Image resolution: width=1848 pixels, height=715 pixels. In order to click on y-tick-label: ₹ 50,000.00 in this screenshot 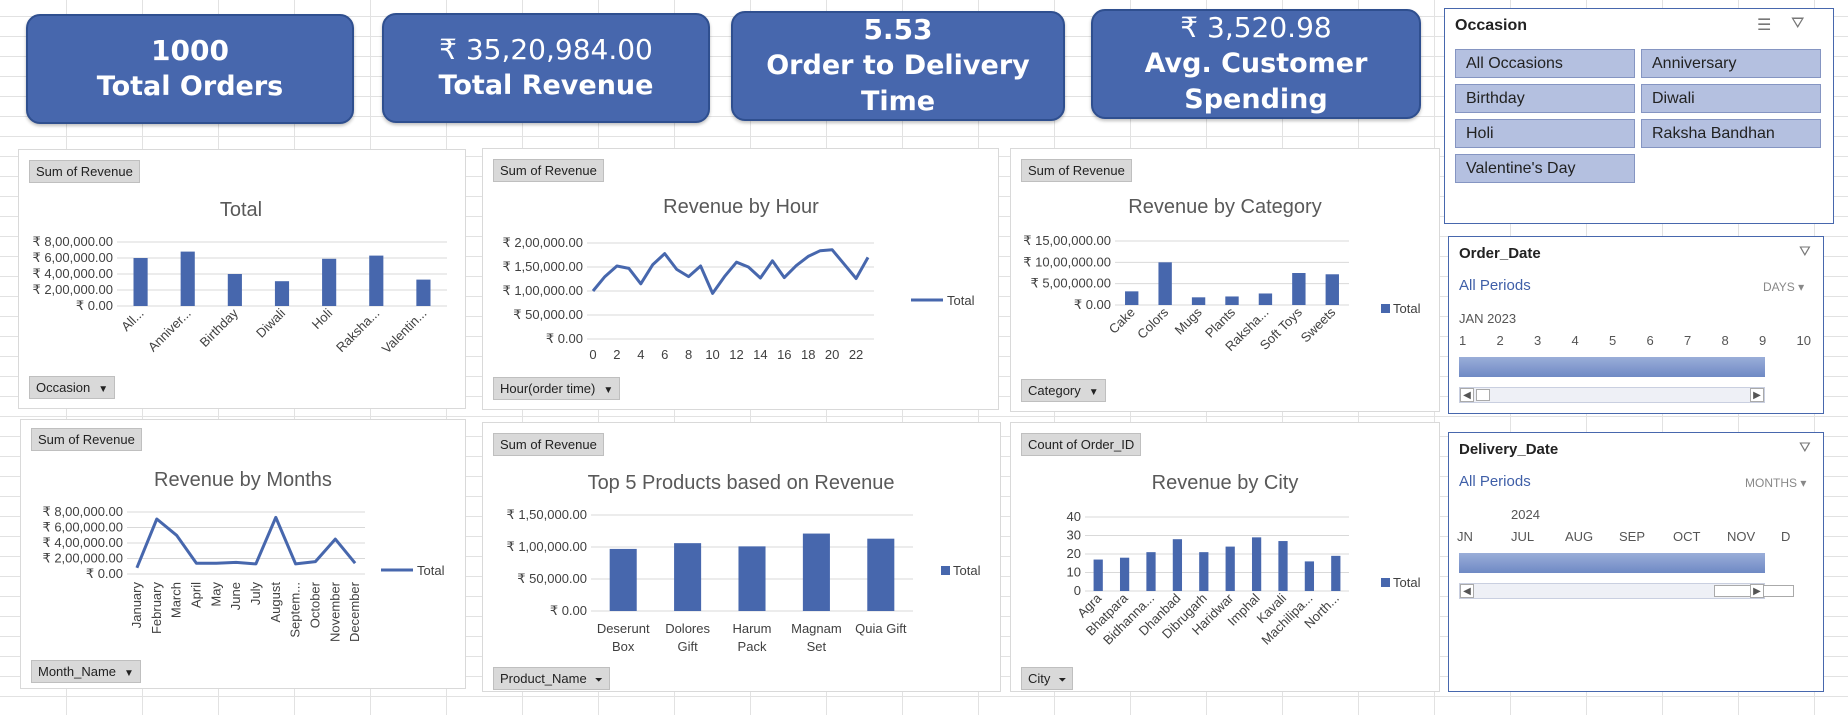, I will do `click(548, 314)`.